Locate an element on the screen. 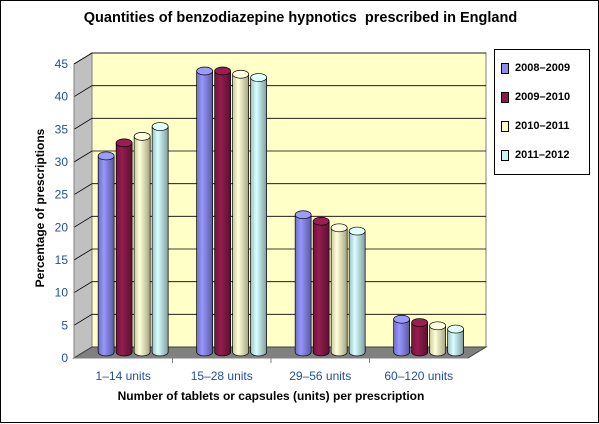  y-tick-label: 0 is located at coordinates (64, 358).